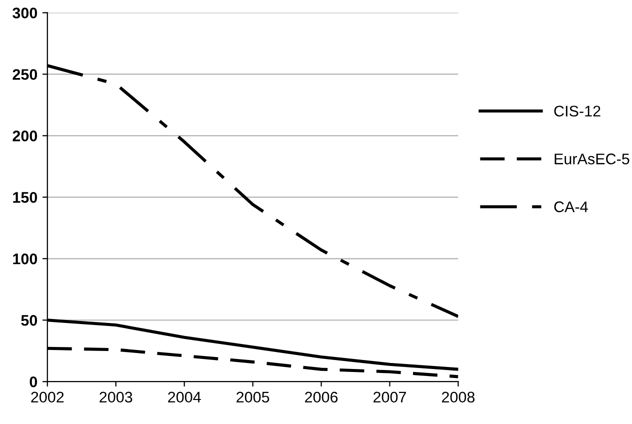 This screenshot has width=632, height=424. What do you see at coordinates (47, 397) in the screenshot?
I see `x-tick-label: 2002` at bounding box center [47, 397].